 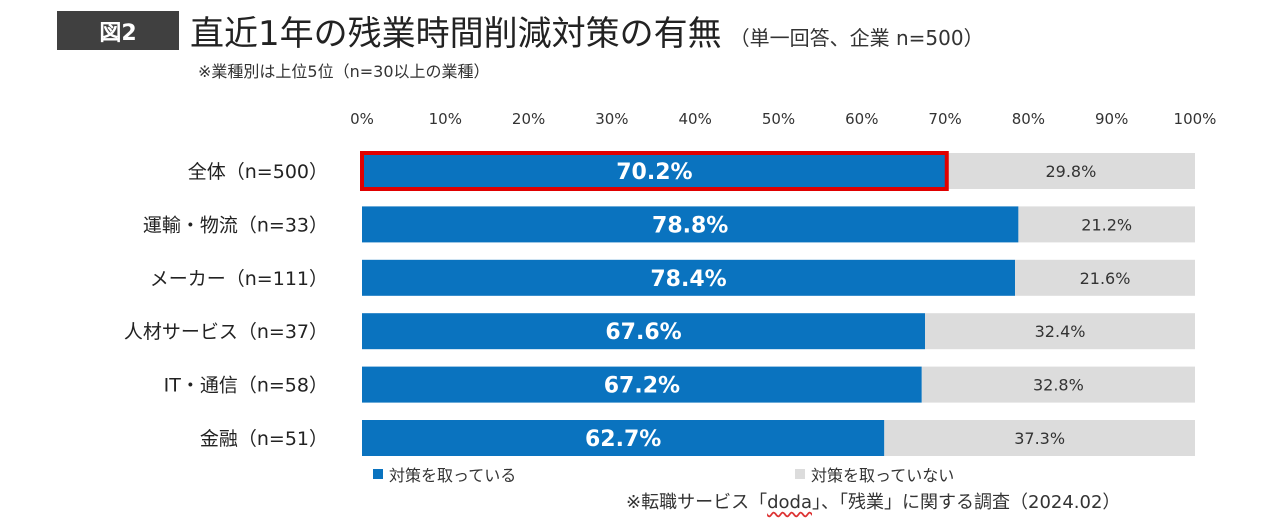 I want to click on source-prefix: ※転職サービス「, so click(x=697, y=502).